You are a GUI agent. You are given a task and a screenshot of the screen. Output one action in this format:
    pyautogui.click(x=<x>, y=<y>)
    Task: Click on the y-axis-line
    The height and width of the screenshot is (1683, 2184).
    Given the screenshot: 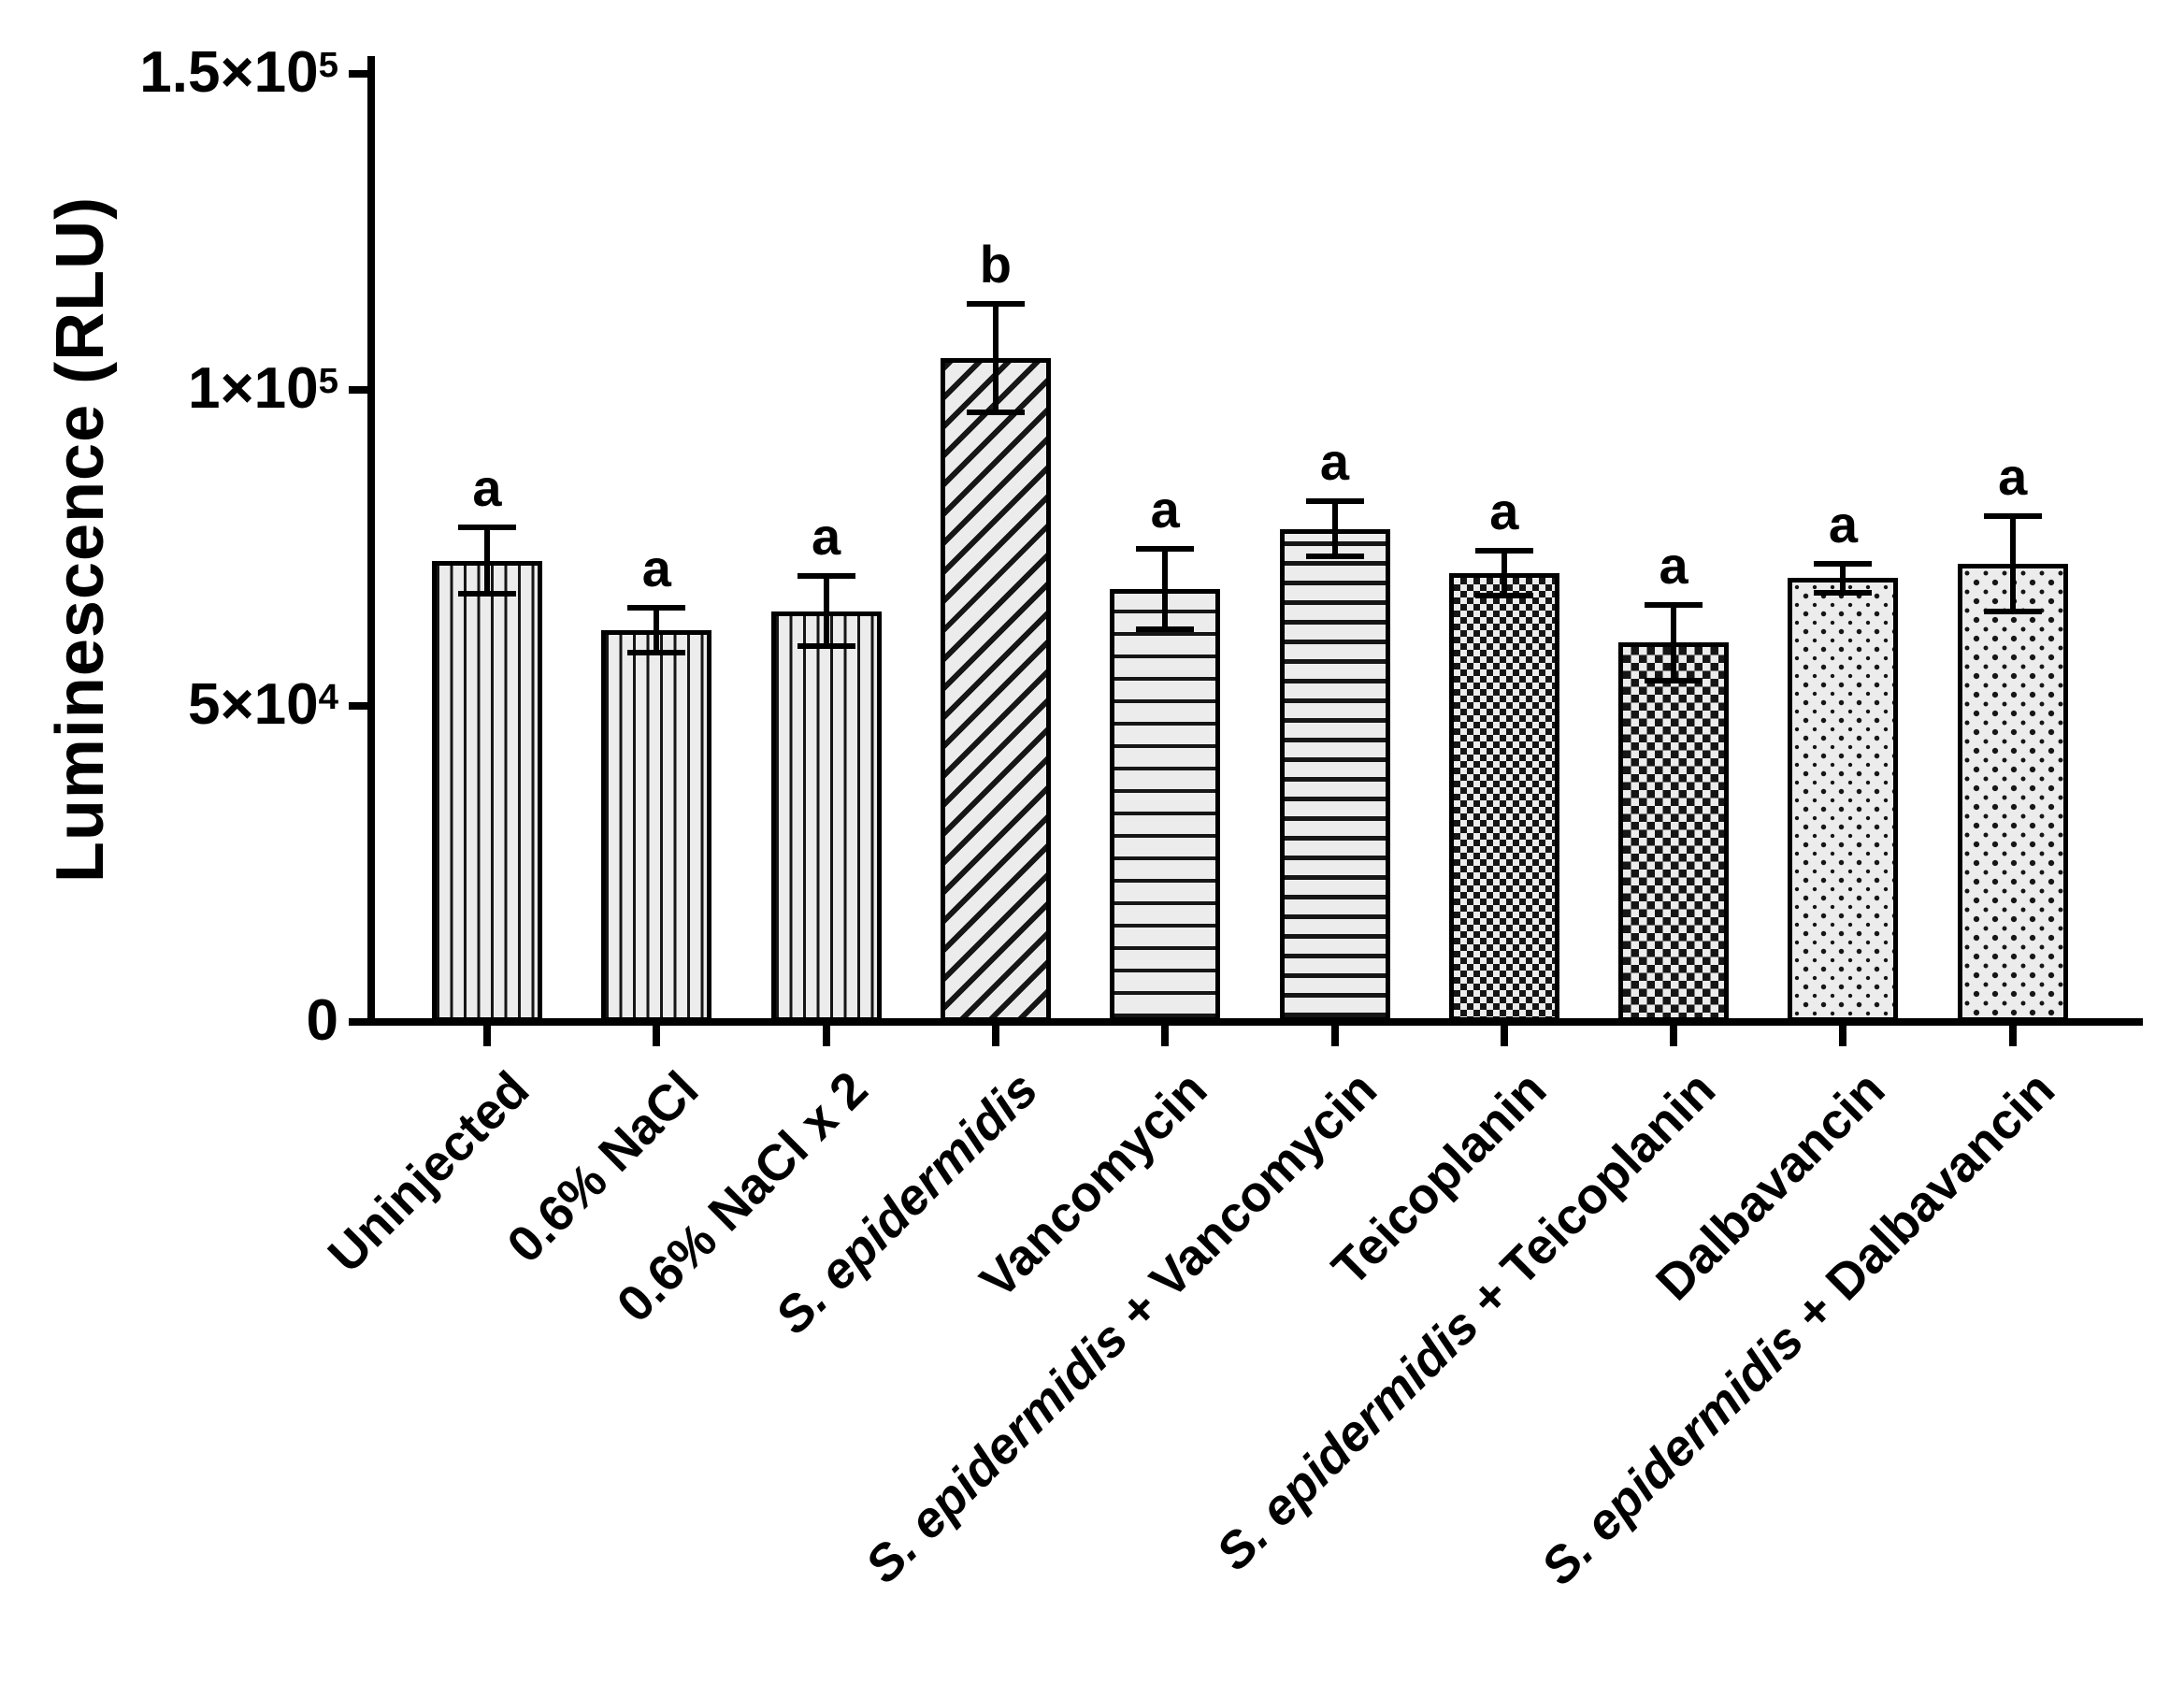 What is the action you would take?
    pyautogui.click(x=371, y=541)
    